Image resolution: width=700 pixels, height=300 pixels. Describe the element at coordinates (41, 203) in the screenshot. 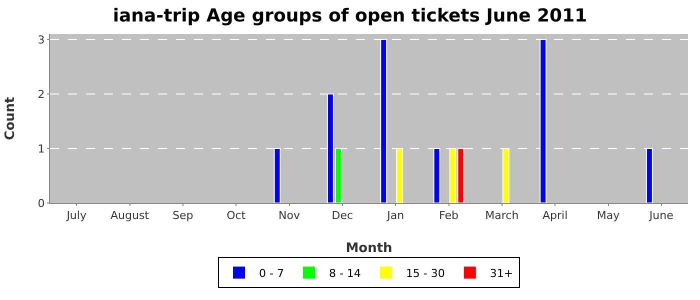

I see `y-tick-label: 0` at that location.